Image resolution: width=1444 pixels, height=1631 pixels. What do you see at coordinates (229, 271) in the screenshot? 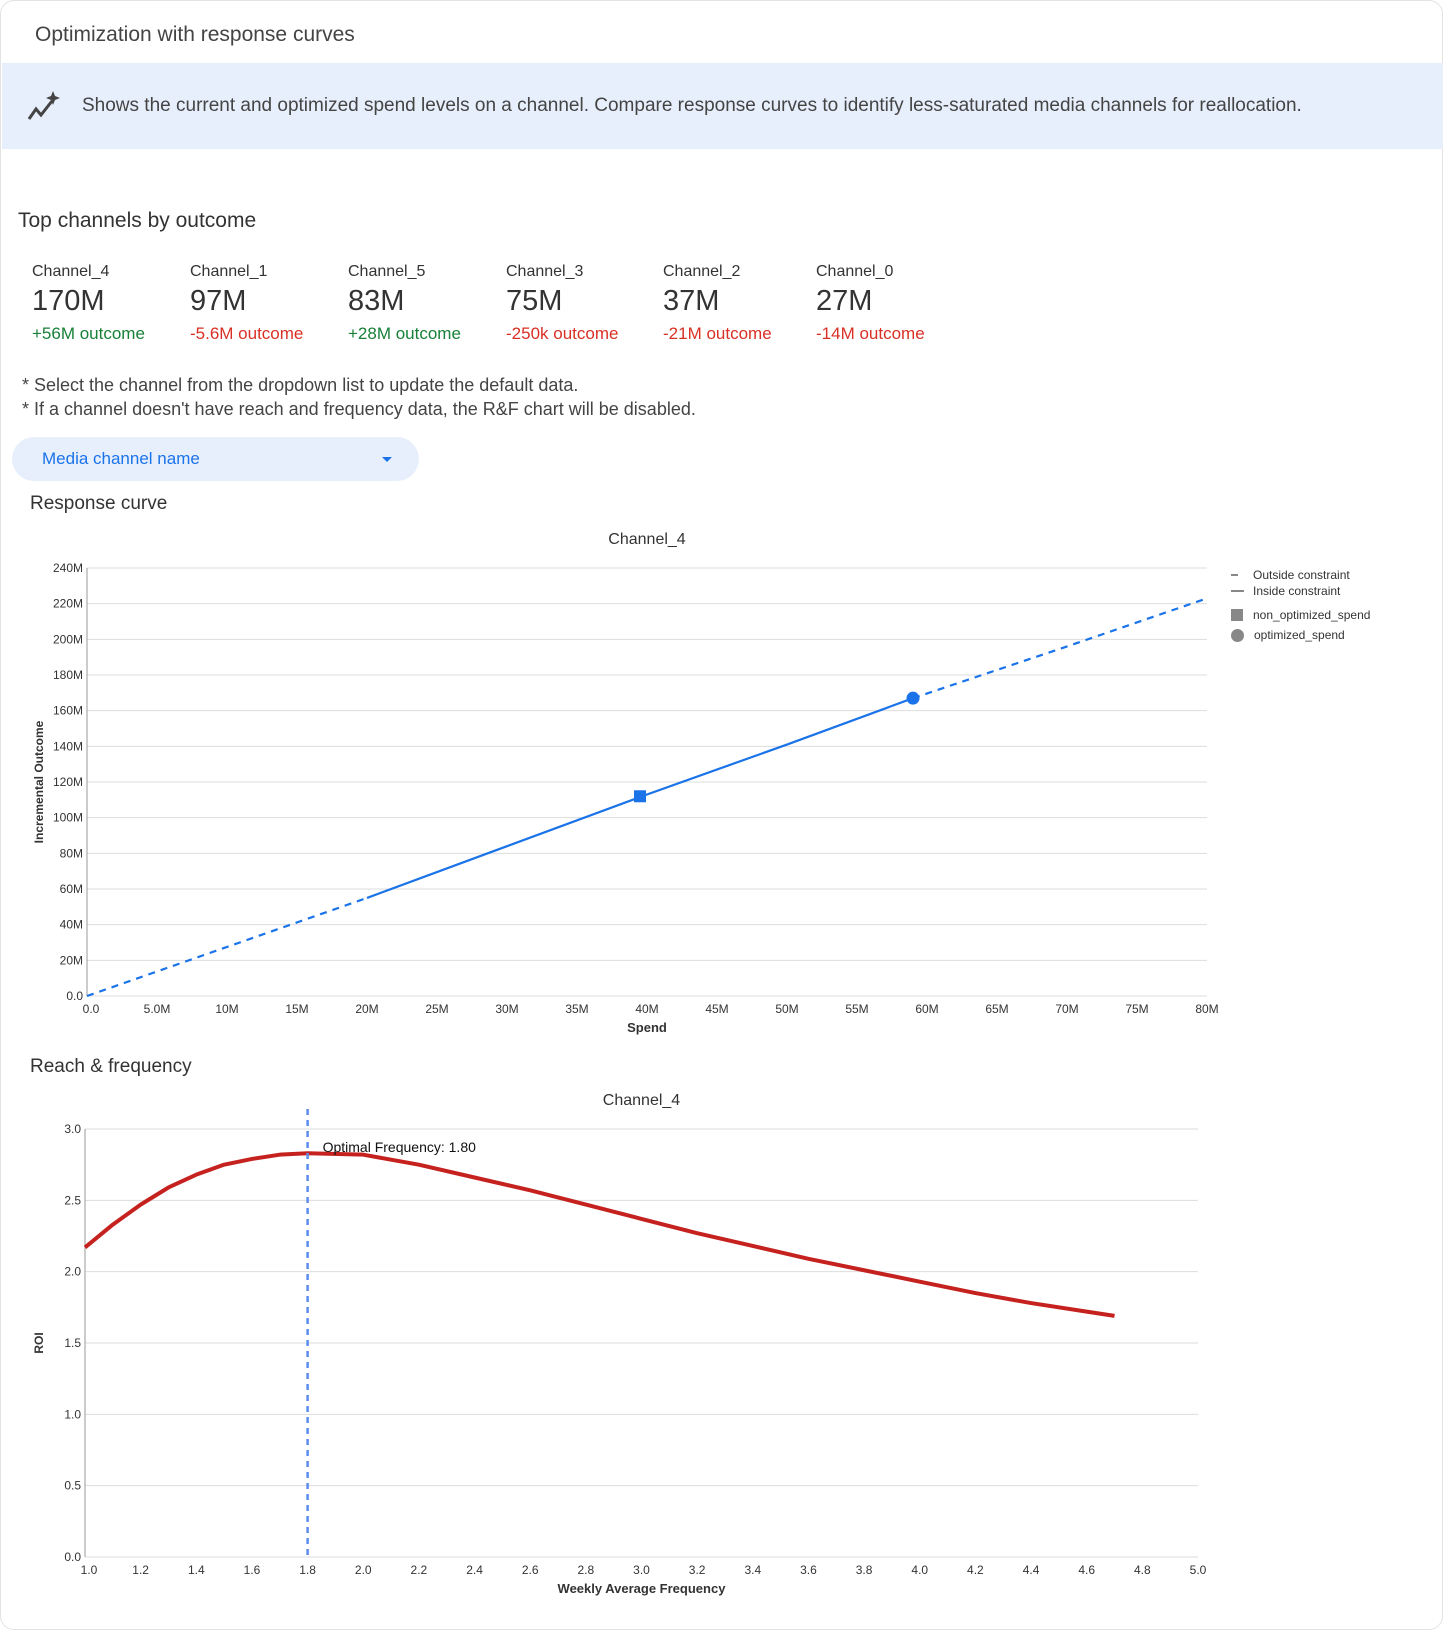
I see `channel-name: Channel_1` at bounding box center [229, 271].